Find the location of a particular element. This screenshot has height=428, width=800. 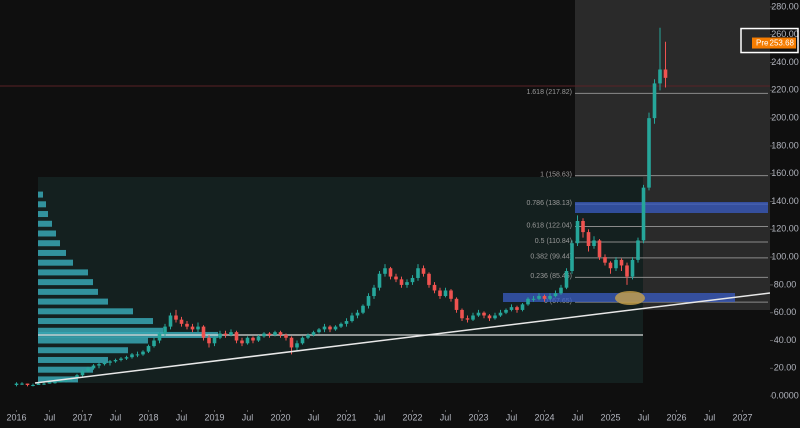

volume-profile is located at coordinates (128, 287).